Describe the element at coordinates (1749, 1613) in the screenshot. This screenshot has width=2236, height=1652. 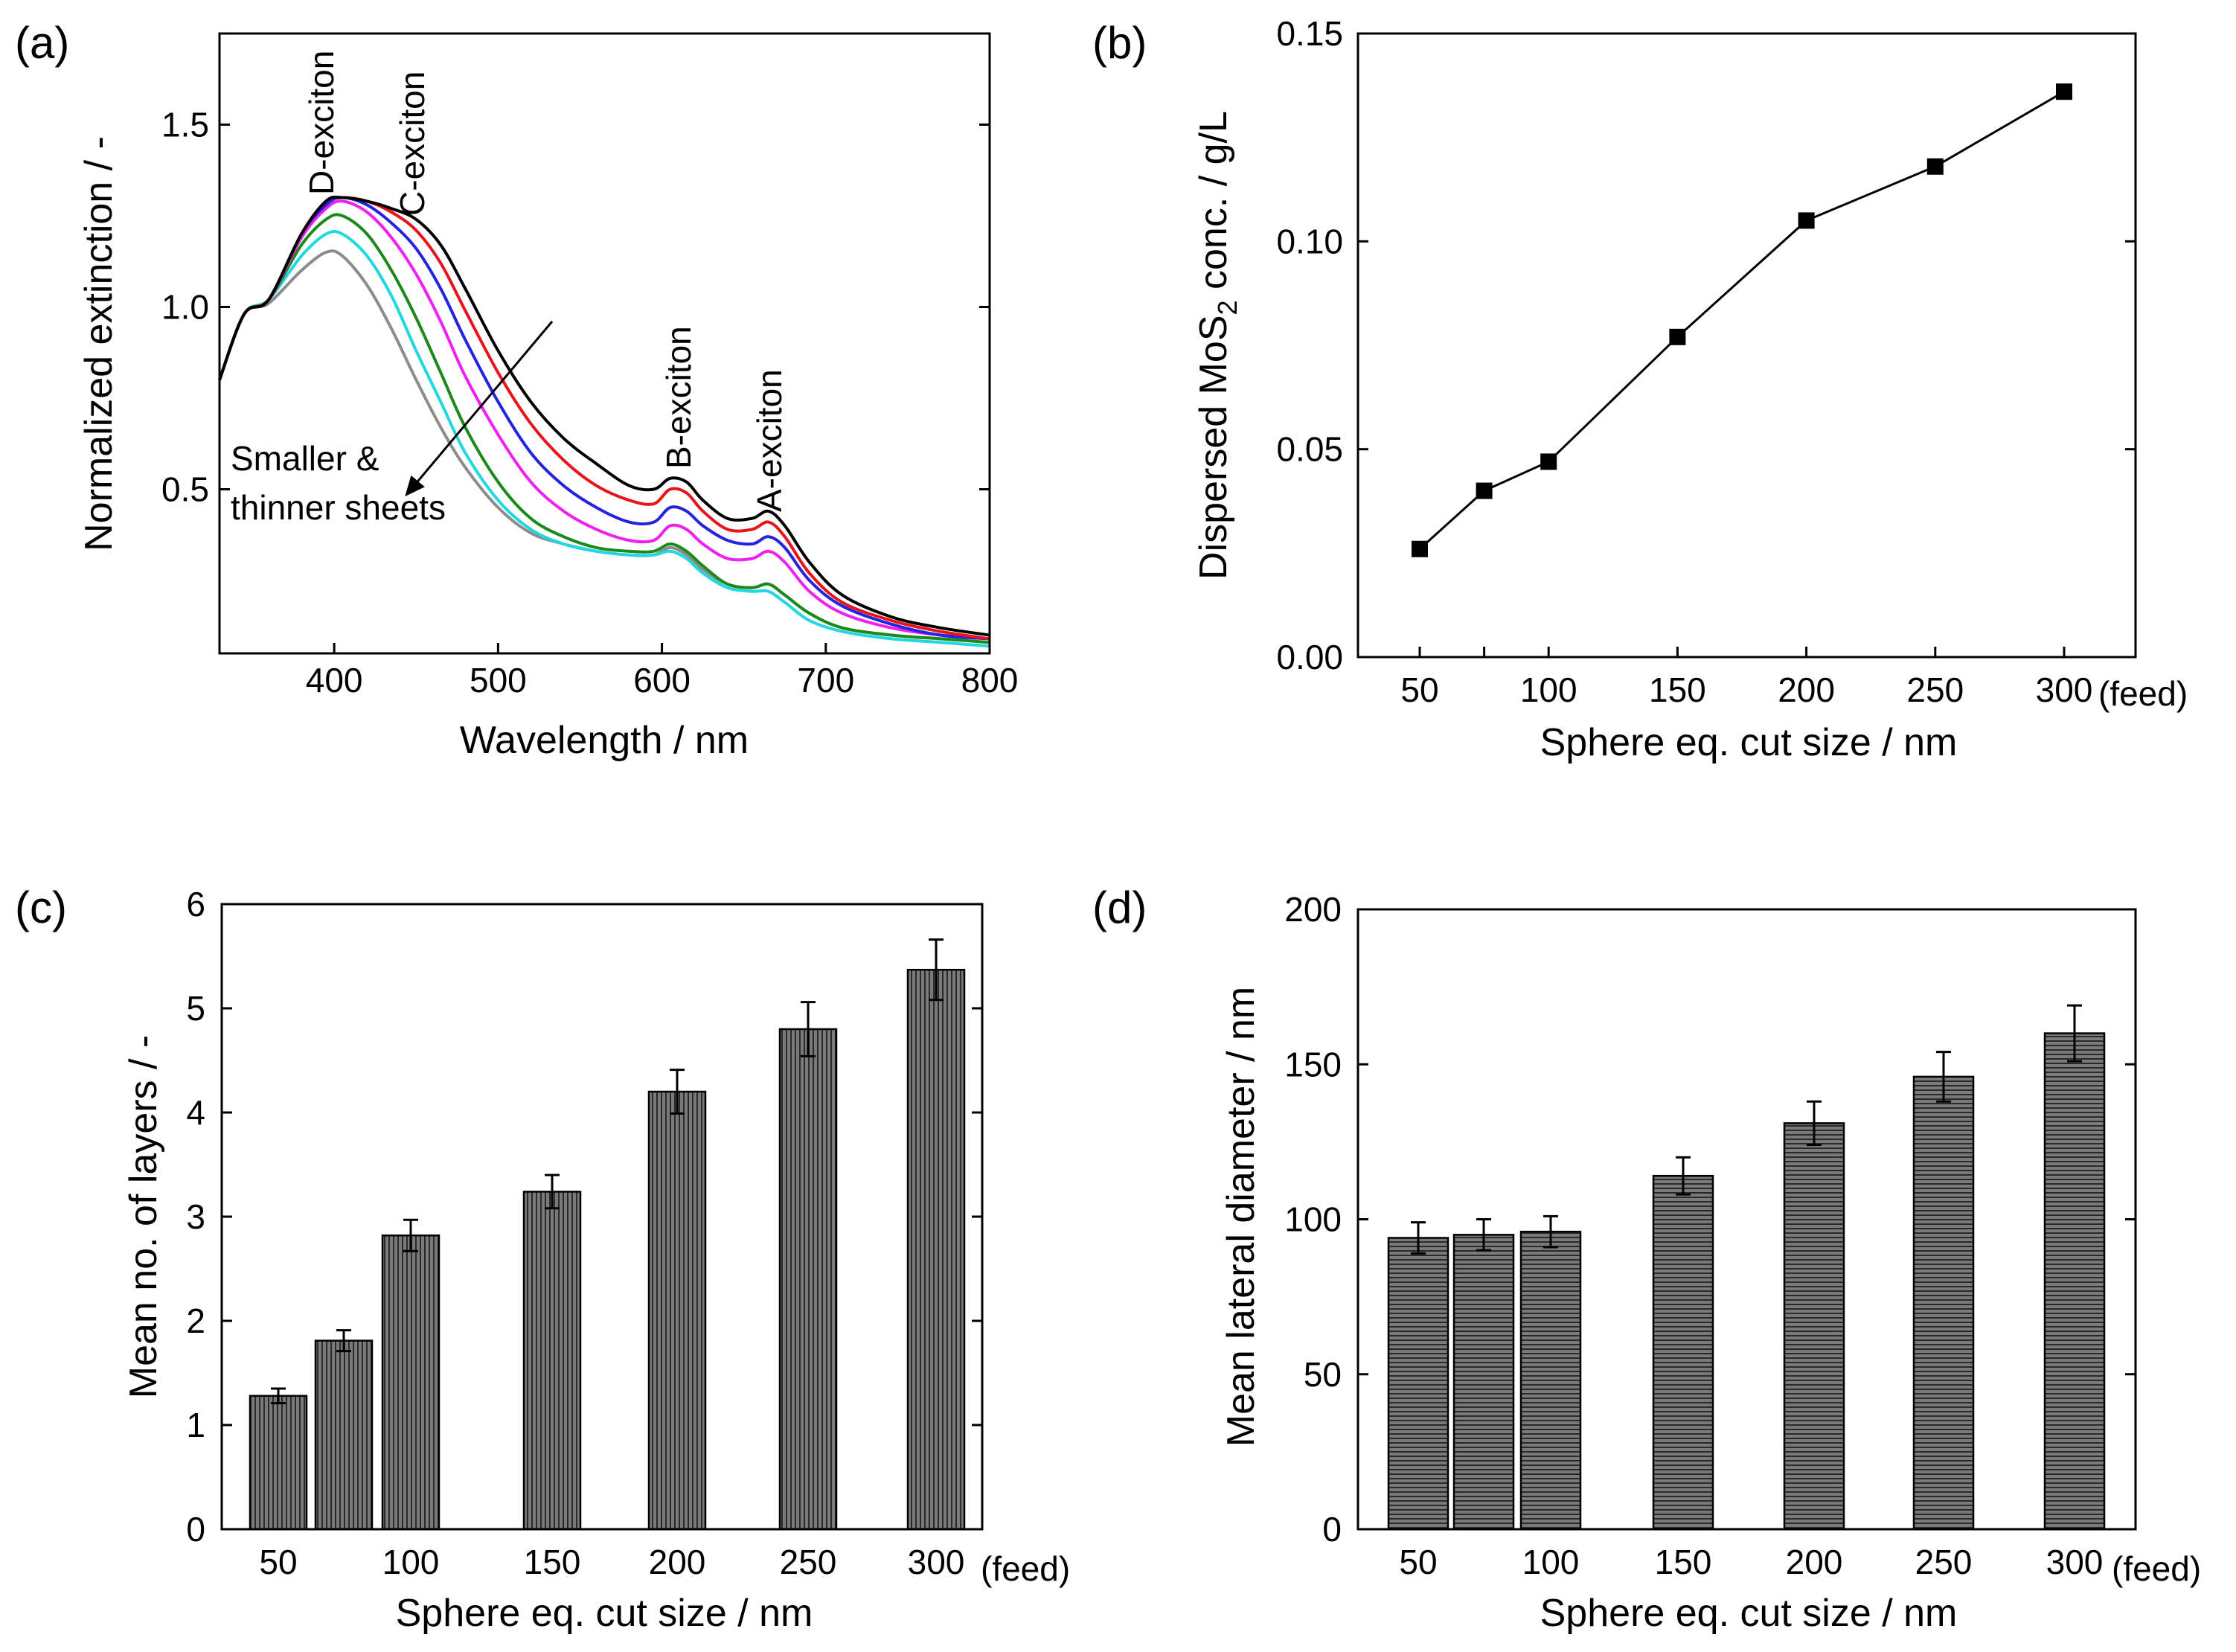
I see `x-axis-title-d: Sphere eq. cut size / nm` at that location.